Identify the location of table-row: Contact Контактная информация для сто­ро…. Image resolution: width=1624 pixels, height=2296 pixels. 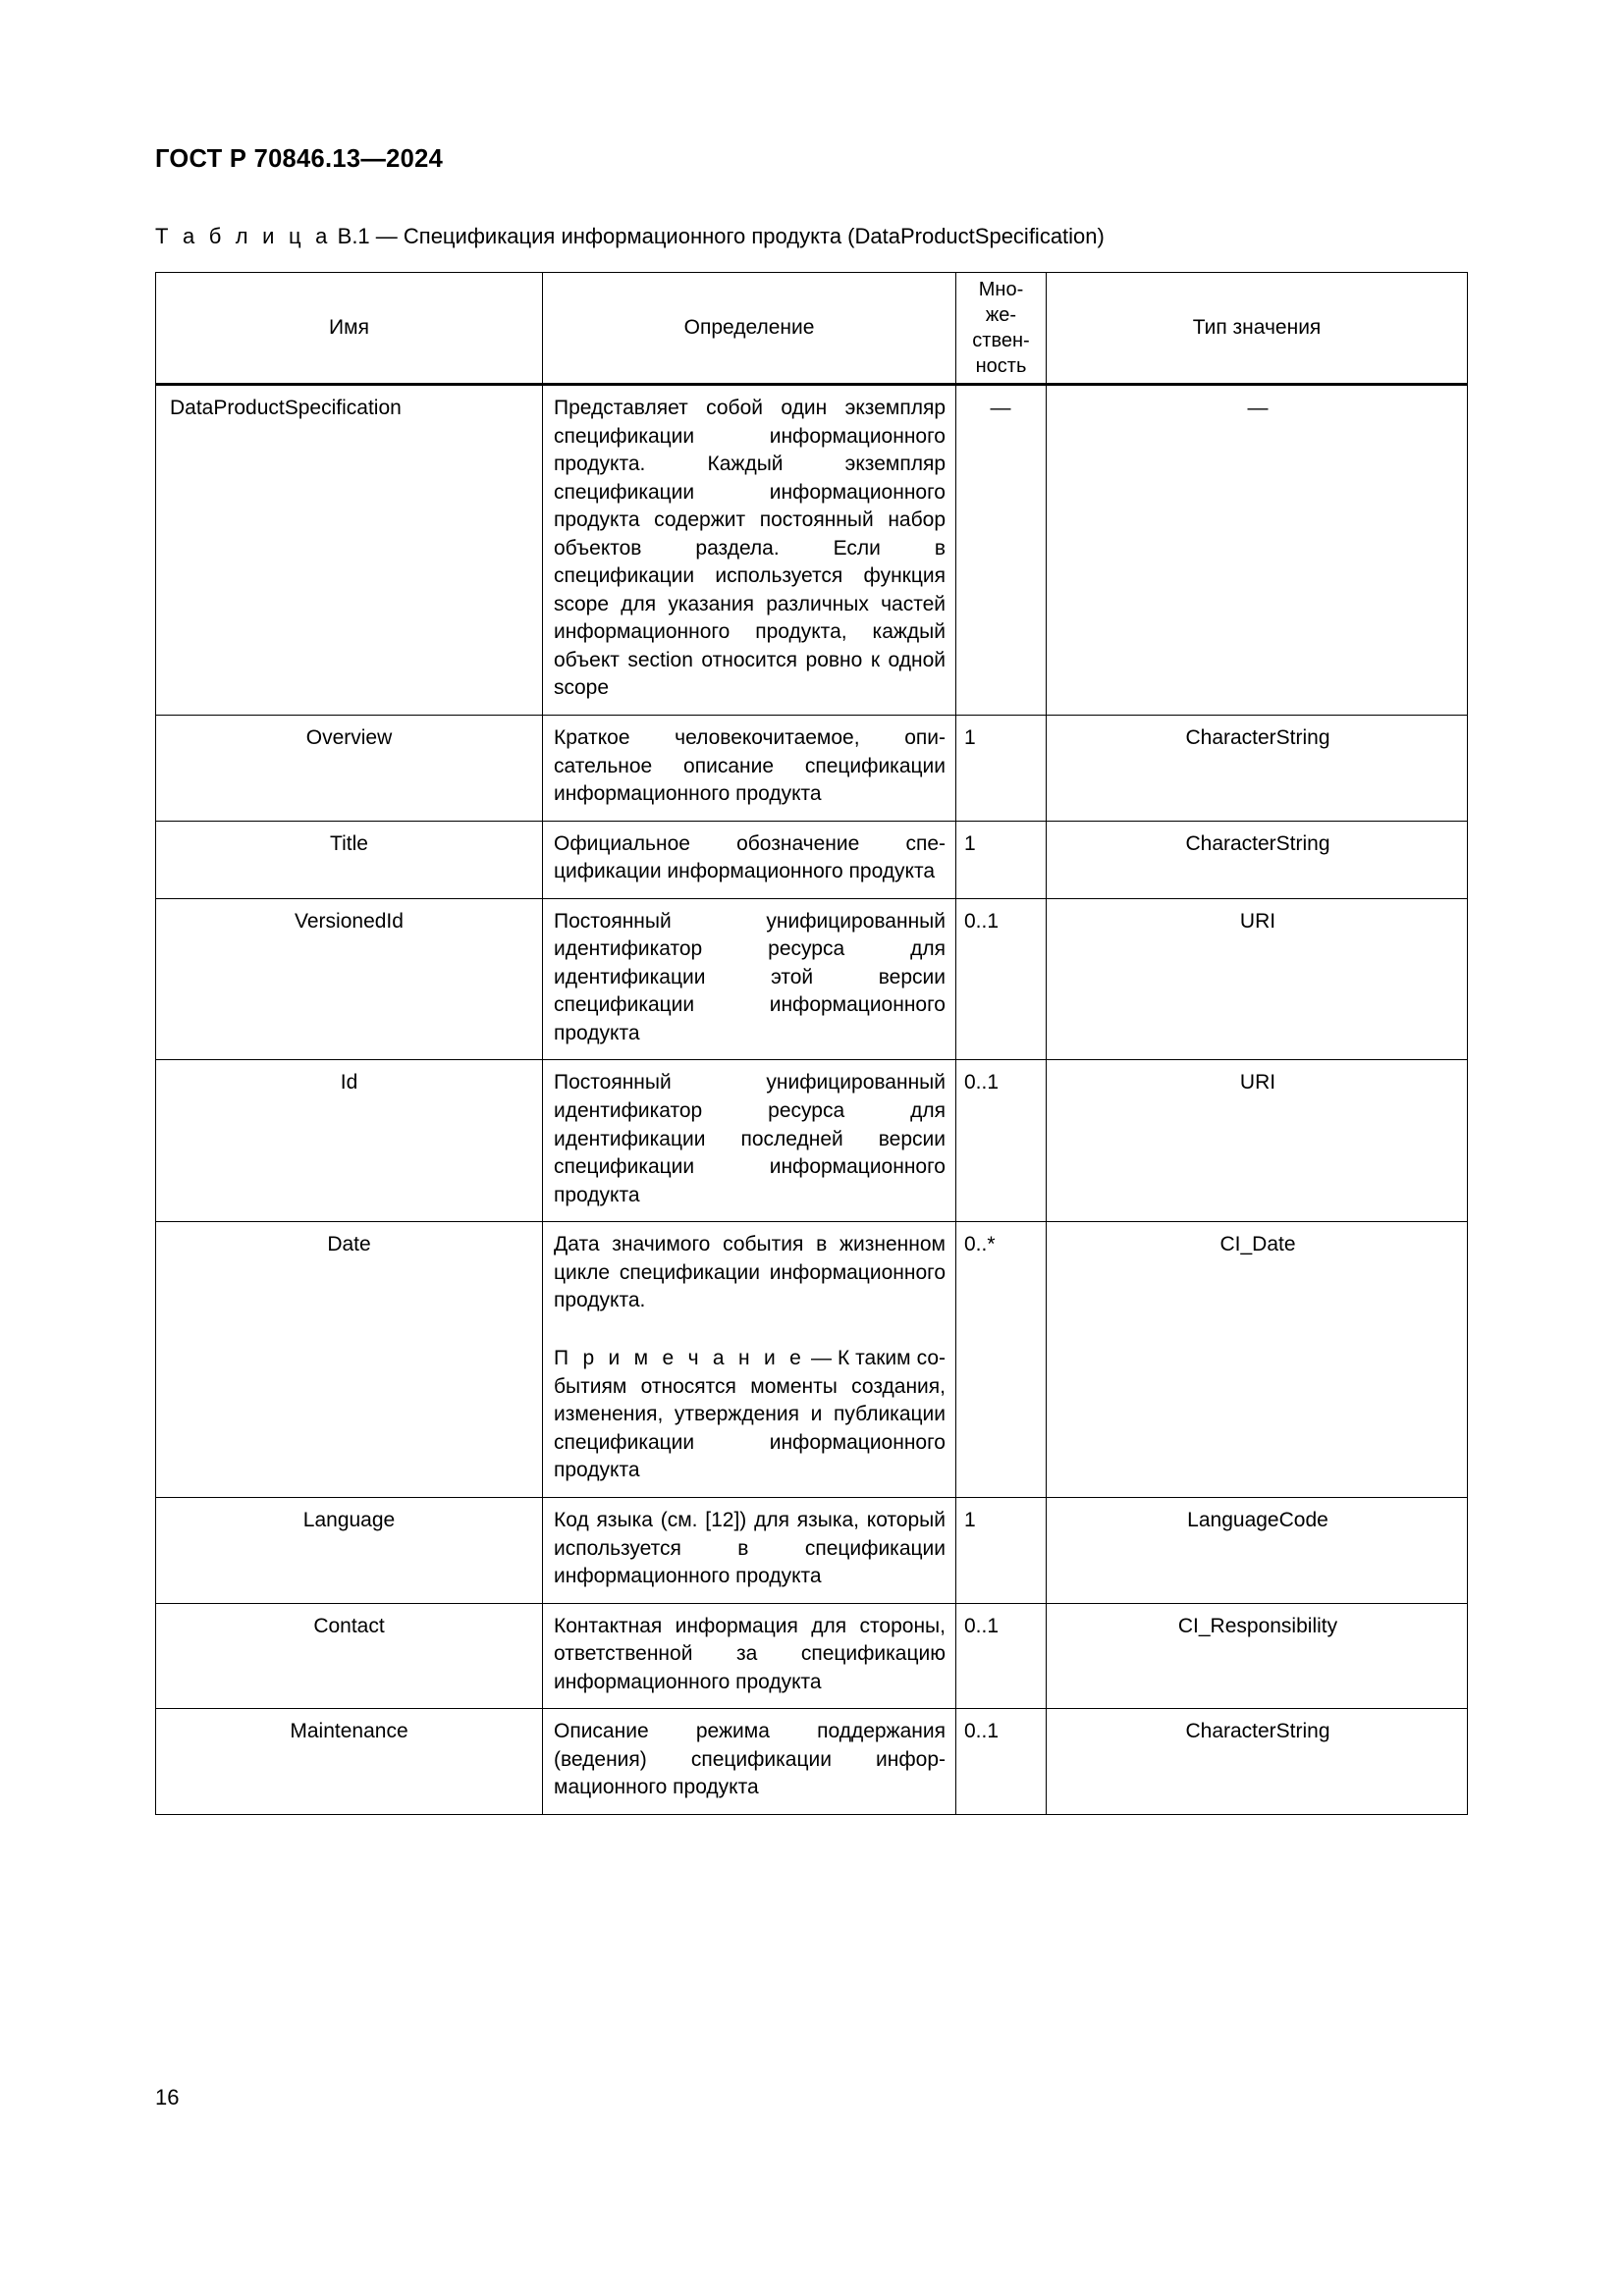
(811, 1656).